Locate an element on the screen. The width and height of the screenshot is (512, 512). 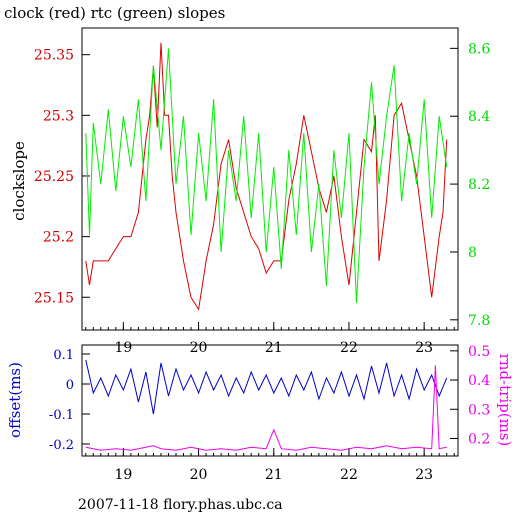
top-right-axis: 7.8 8 8.2 8.4 8.6 is located at coordinates (470, 185).